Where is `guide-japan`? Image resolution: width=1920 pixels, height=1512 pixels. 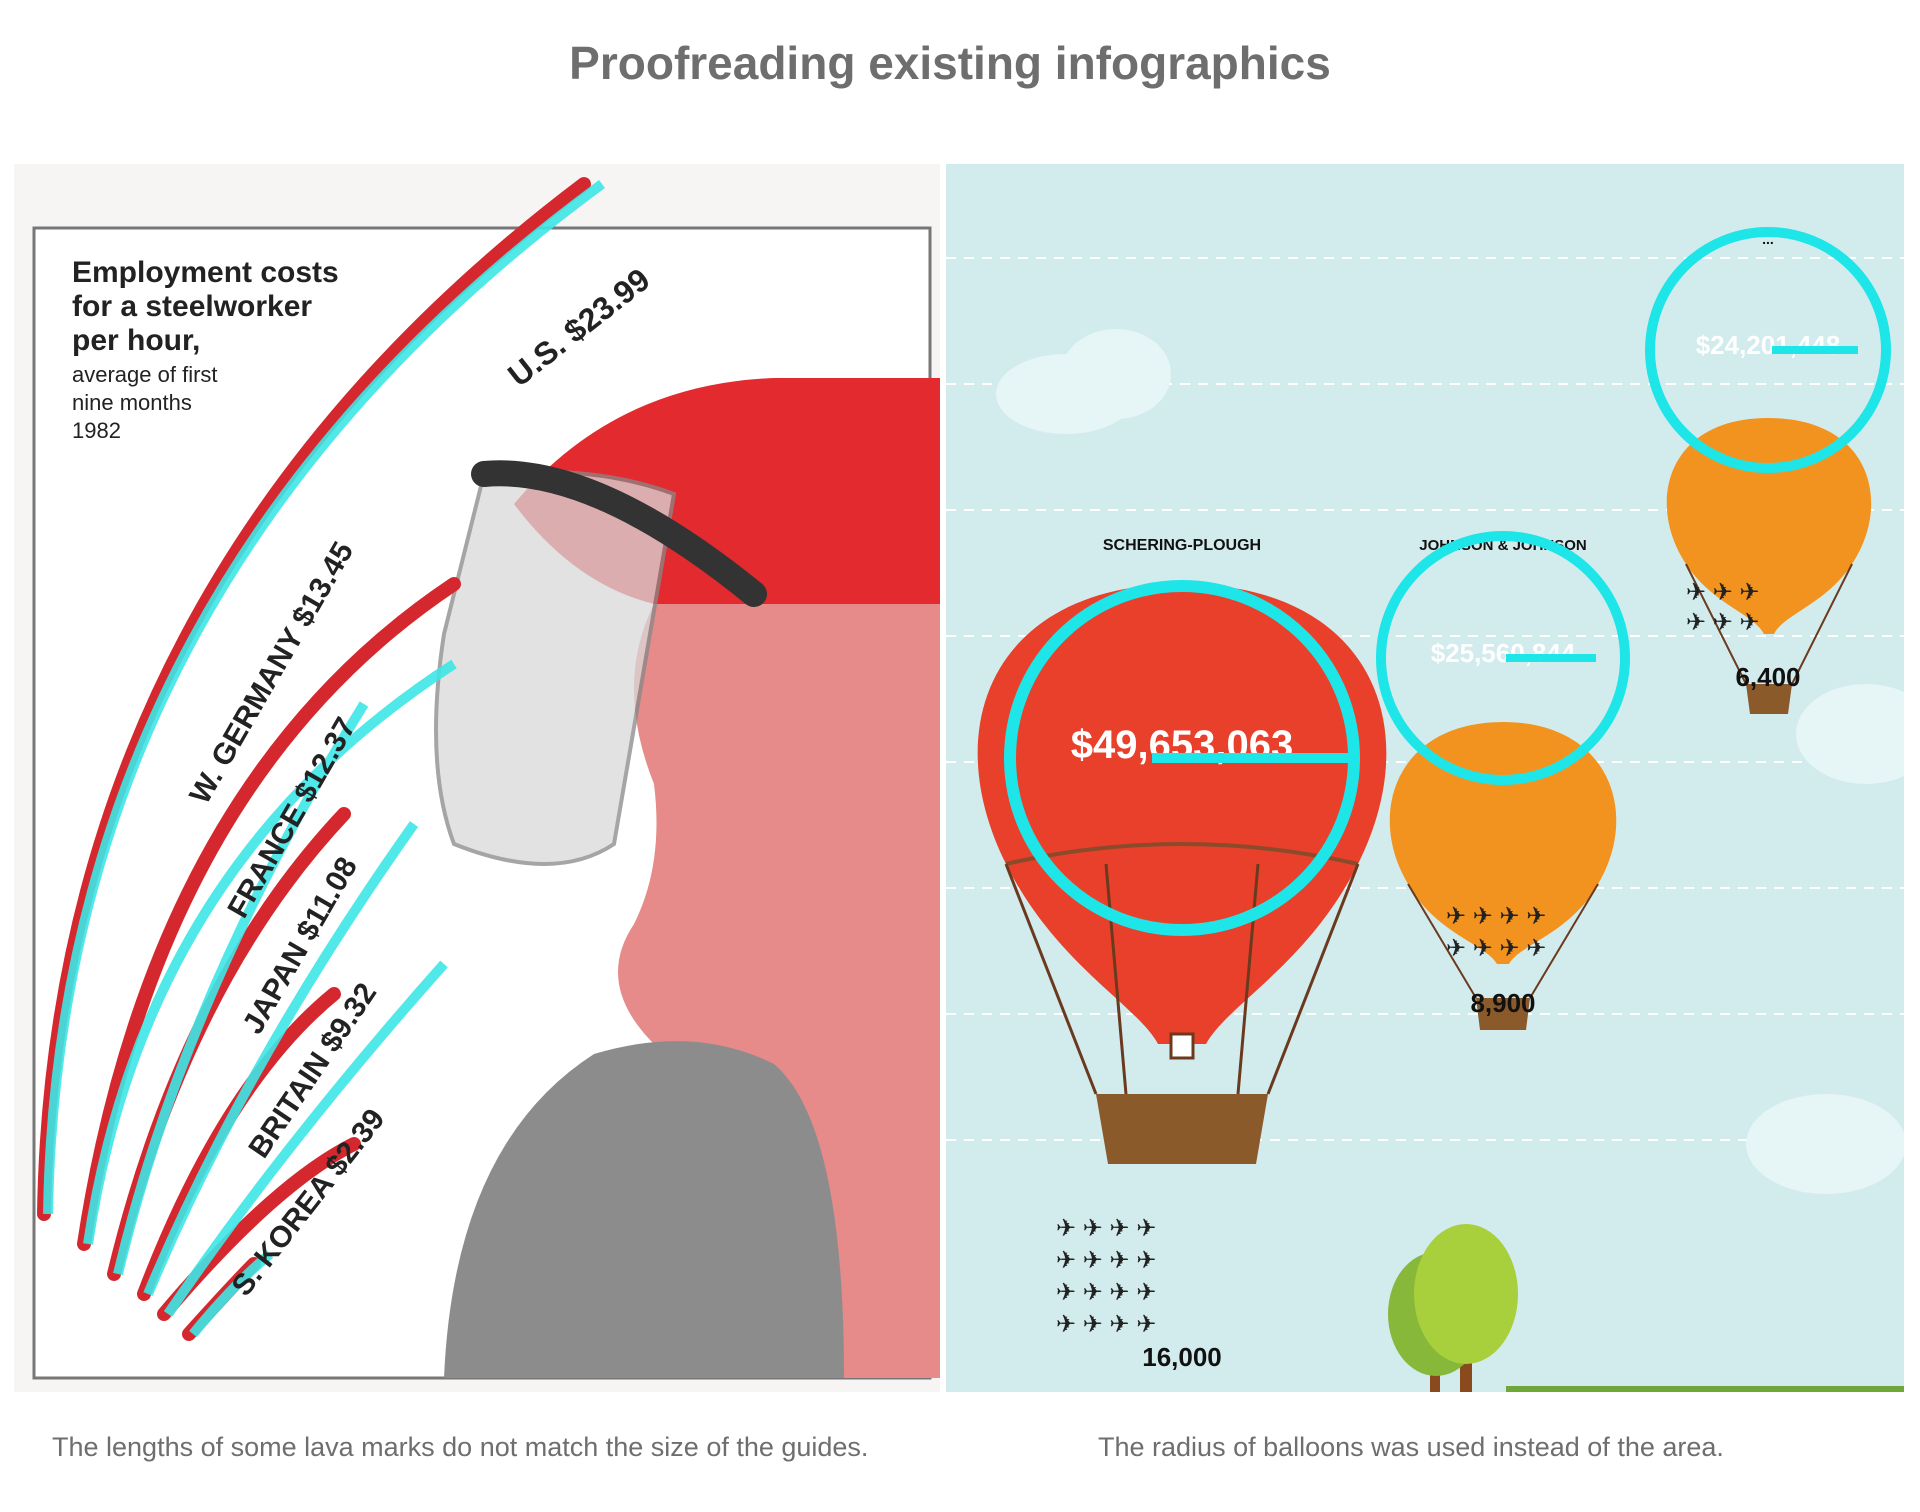 guide-japan is located at coordinates (281, 1058).